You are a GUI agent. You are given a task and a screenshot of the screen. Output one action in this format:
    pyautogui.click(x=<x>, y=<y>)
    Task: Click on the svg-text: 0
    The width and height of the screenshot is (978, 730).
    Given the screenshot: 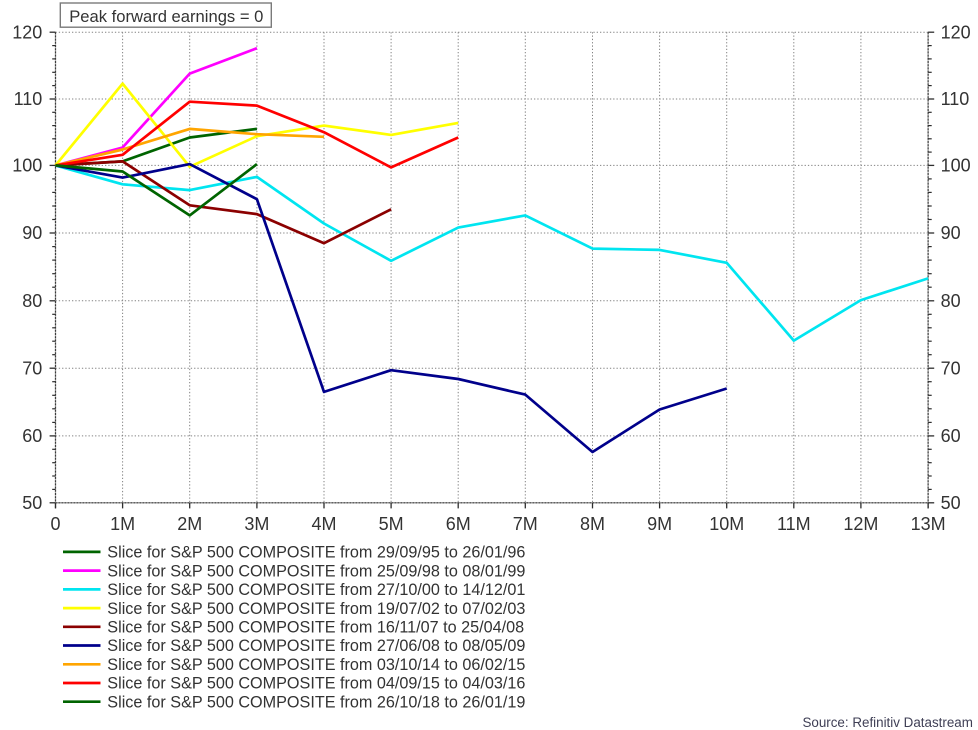 What is the action you would take?
    pyautogui.click(x=55, y=524)
    